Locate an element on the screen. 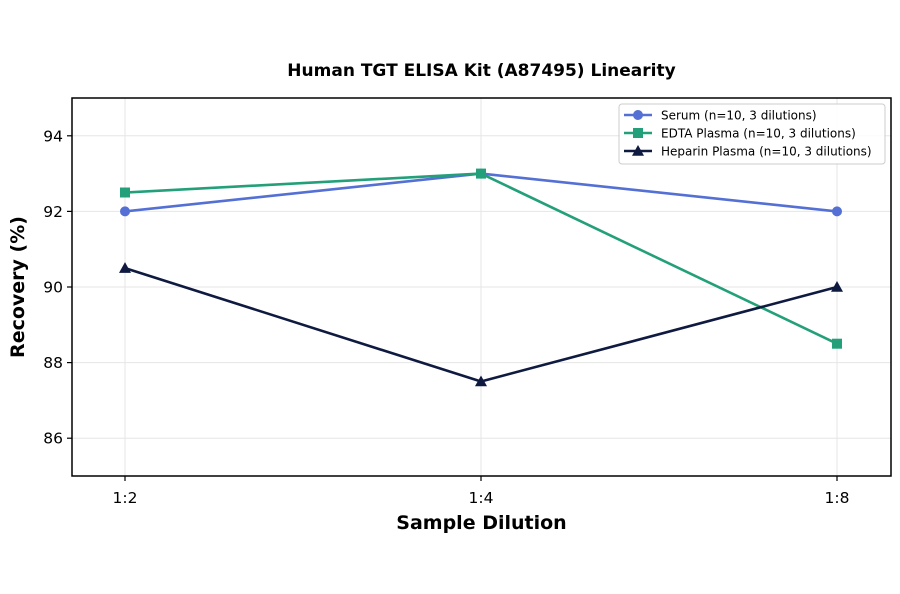  x-tick-label: 1:4 is located at coordinates (481, 498).